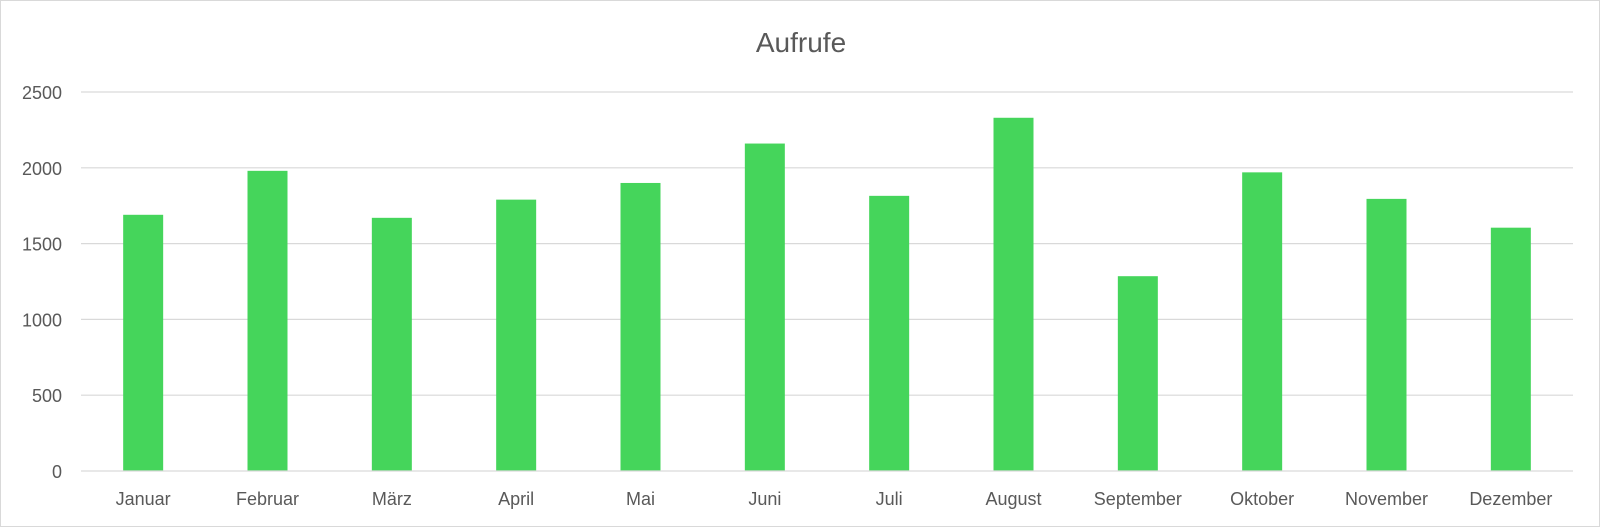  Describe the element at coordinates (889, 333) in the screenshot. I see `bar-juli` at that location.